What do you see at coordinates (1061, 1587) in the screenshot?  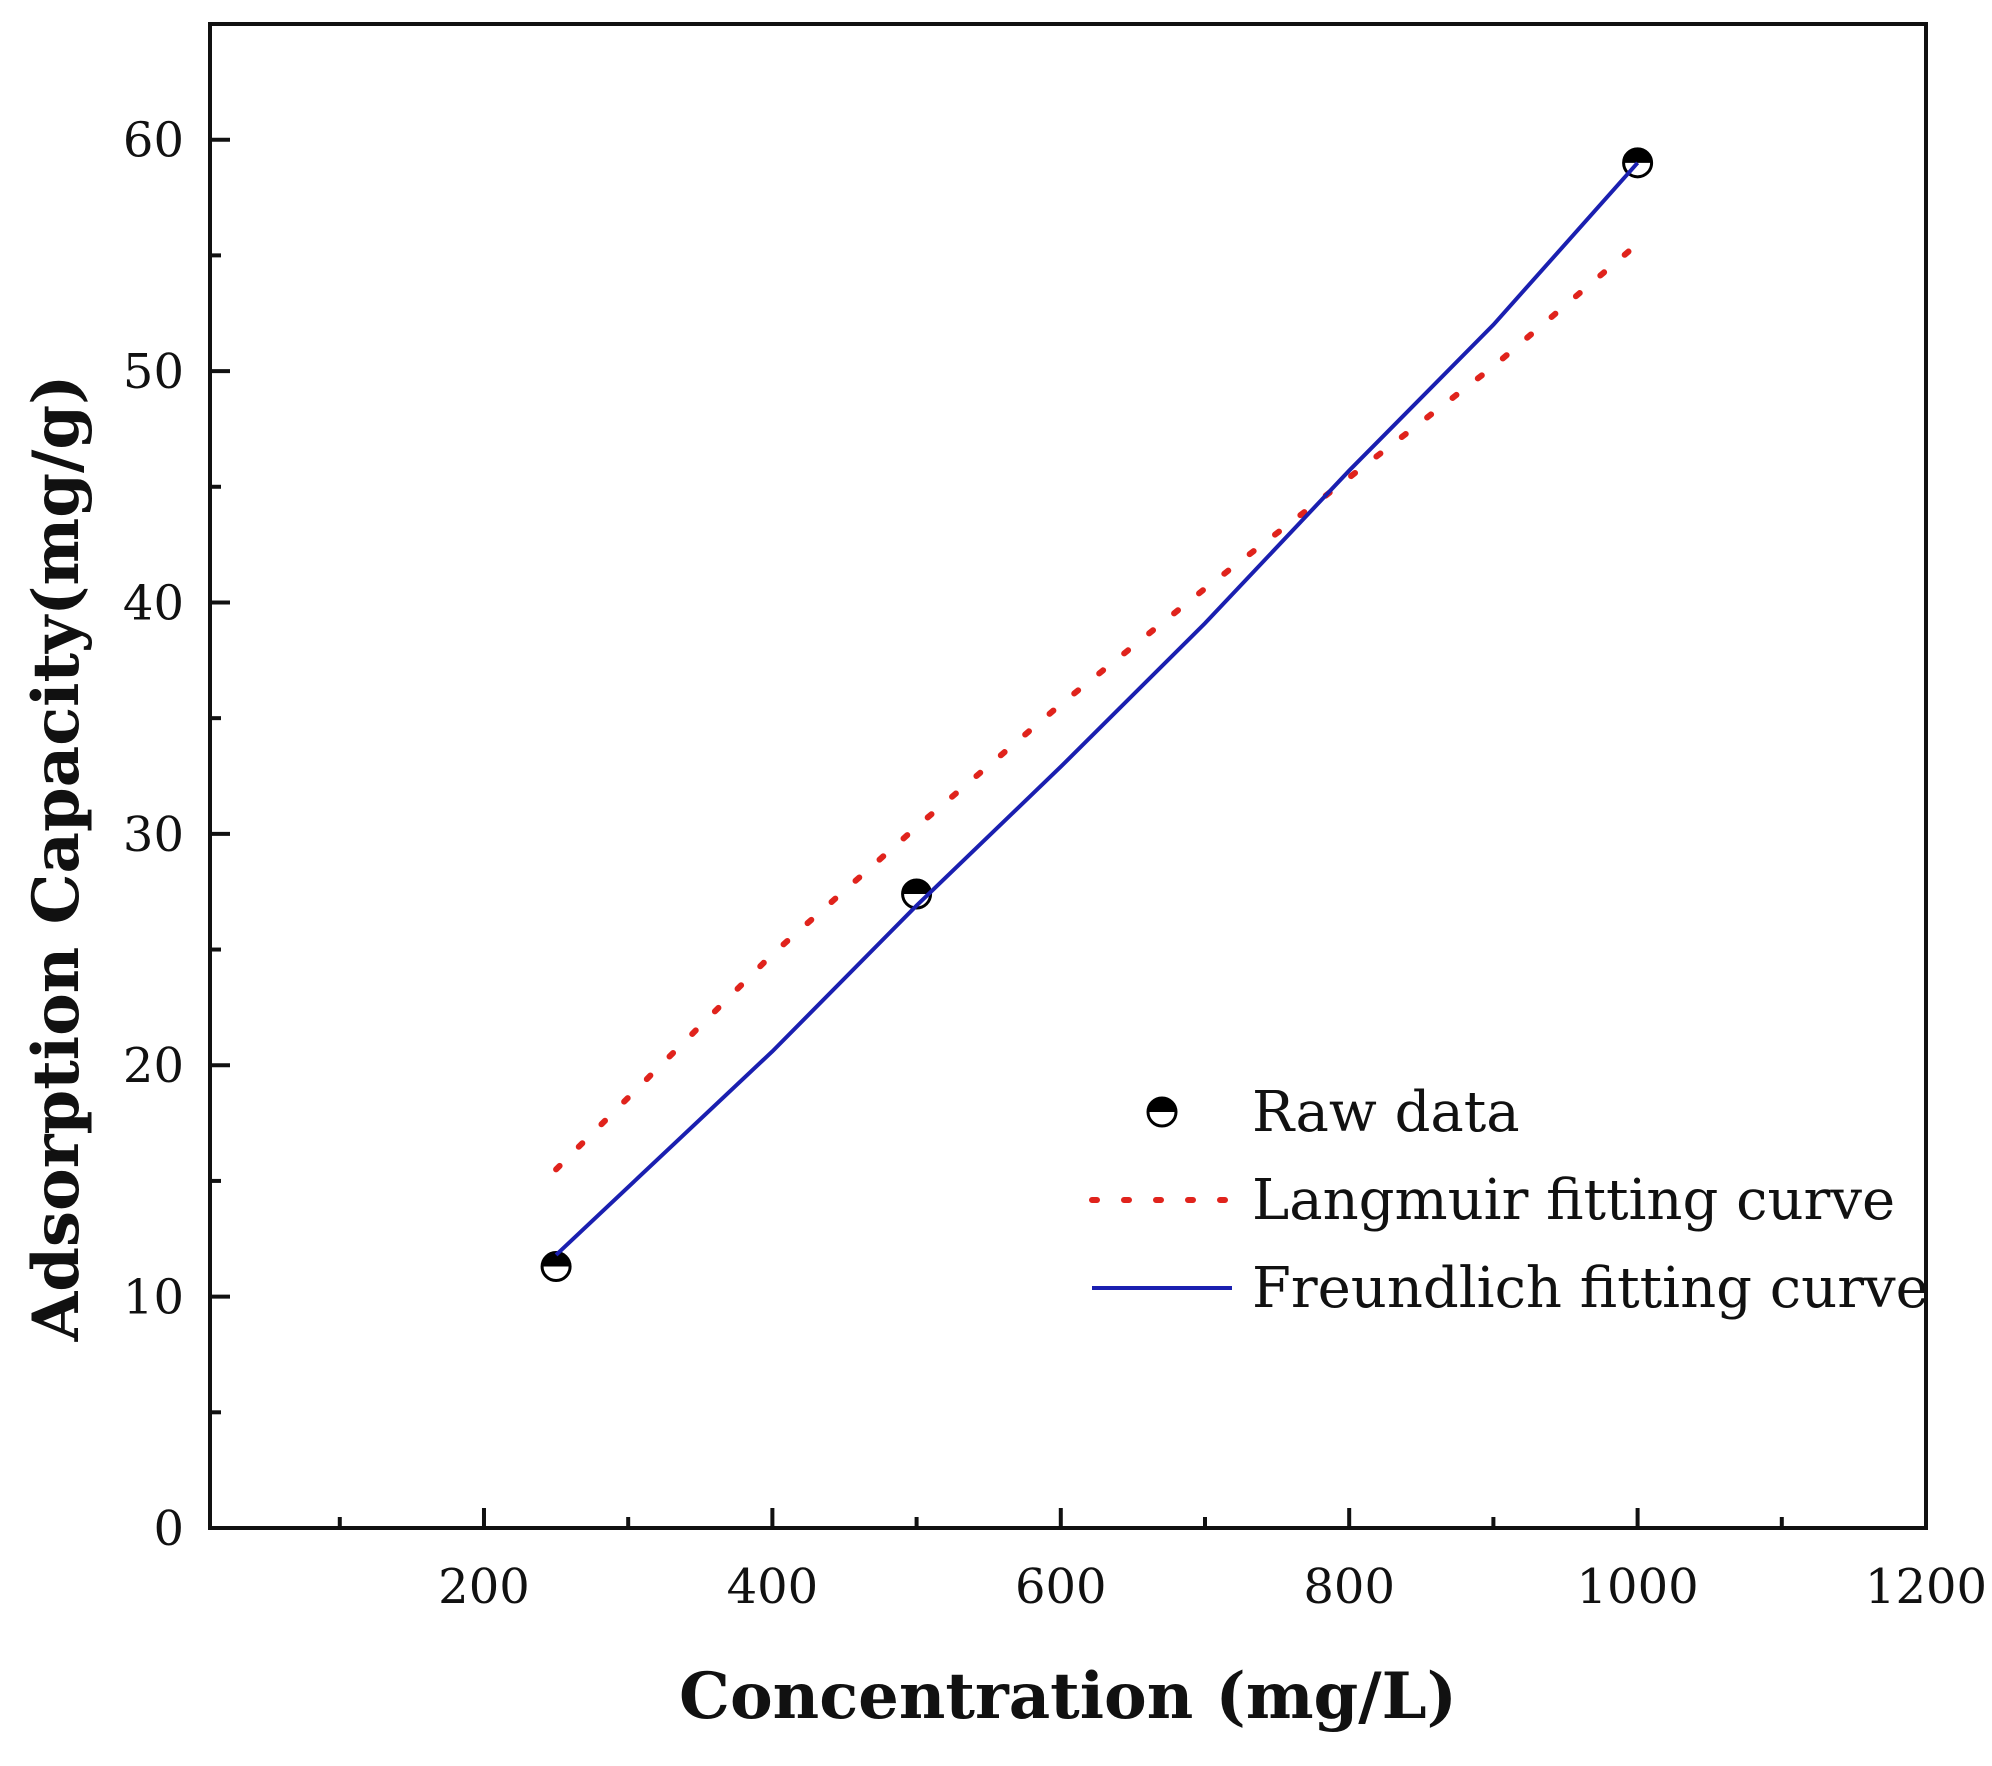 I see `x-tick-label: 600` at bounding box center [1061, 1587].